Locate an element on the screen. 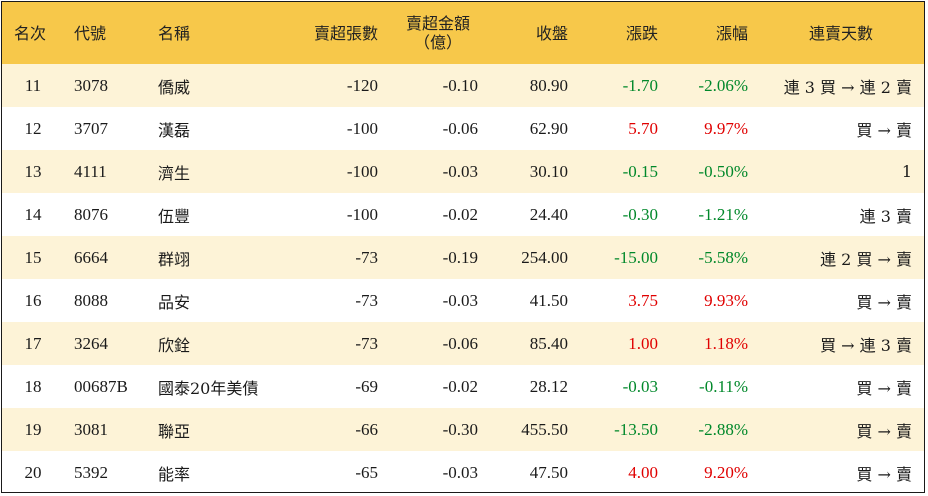 This screenshot has width=928, height=496. header-net-sell-lots: 賣超張數 is located at coordinates (345, 33).